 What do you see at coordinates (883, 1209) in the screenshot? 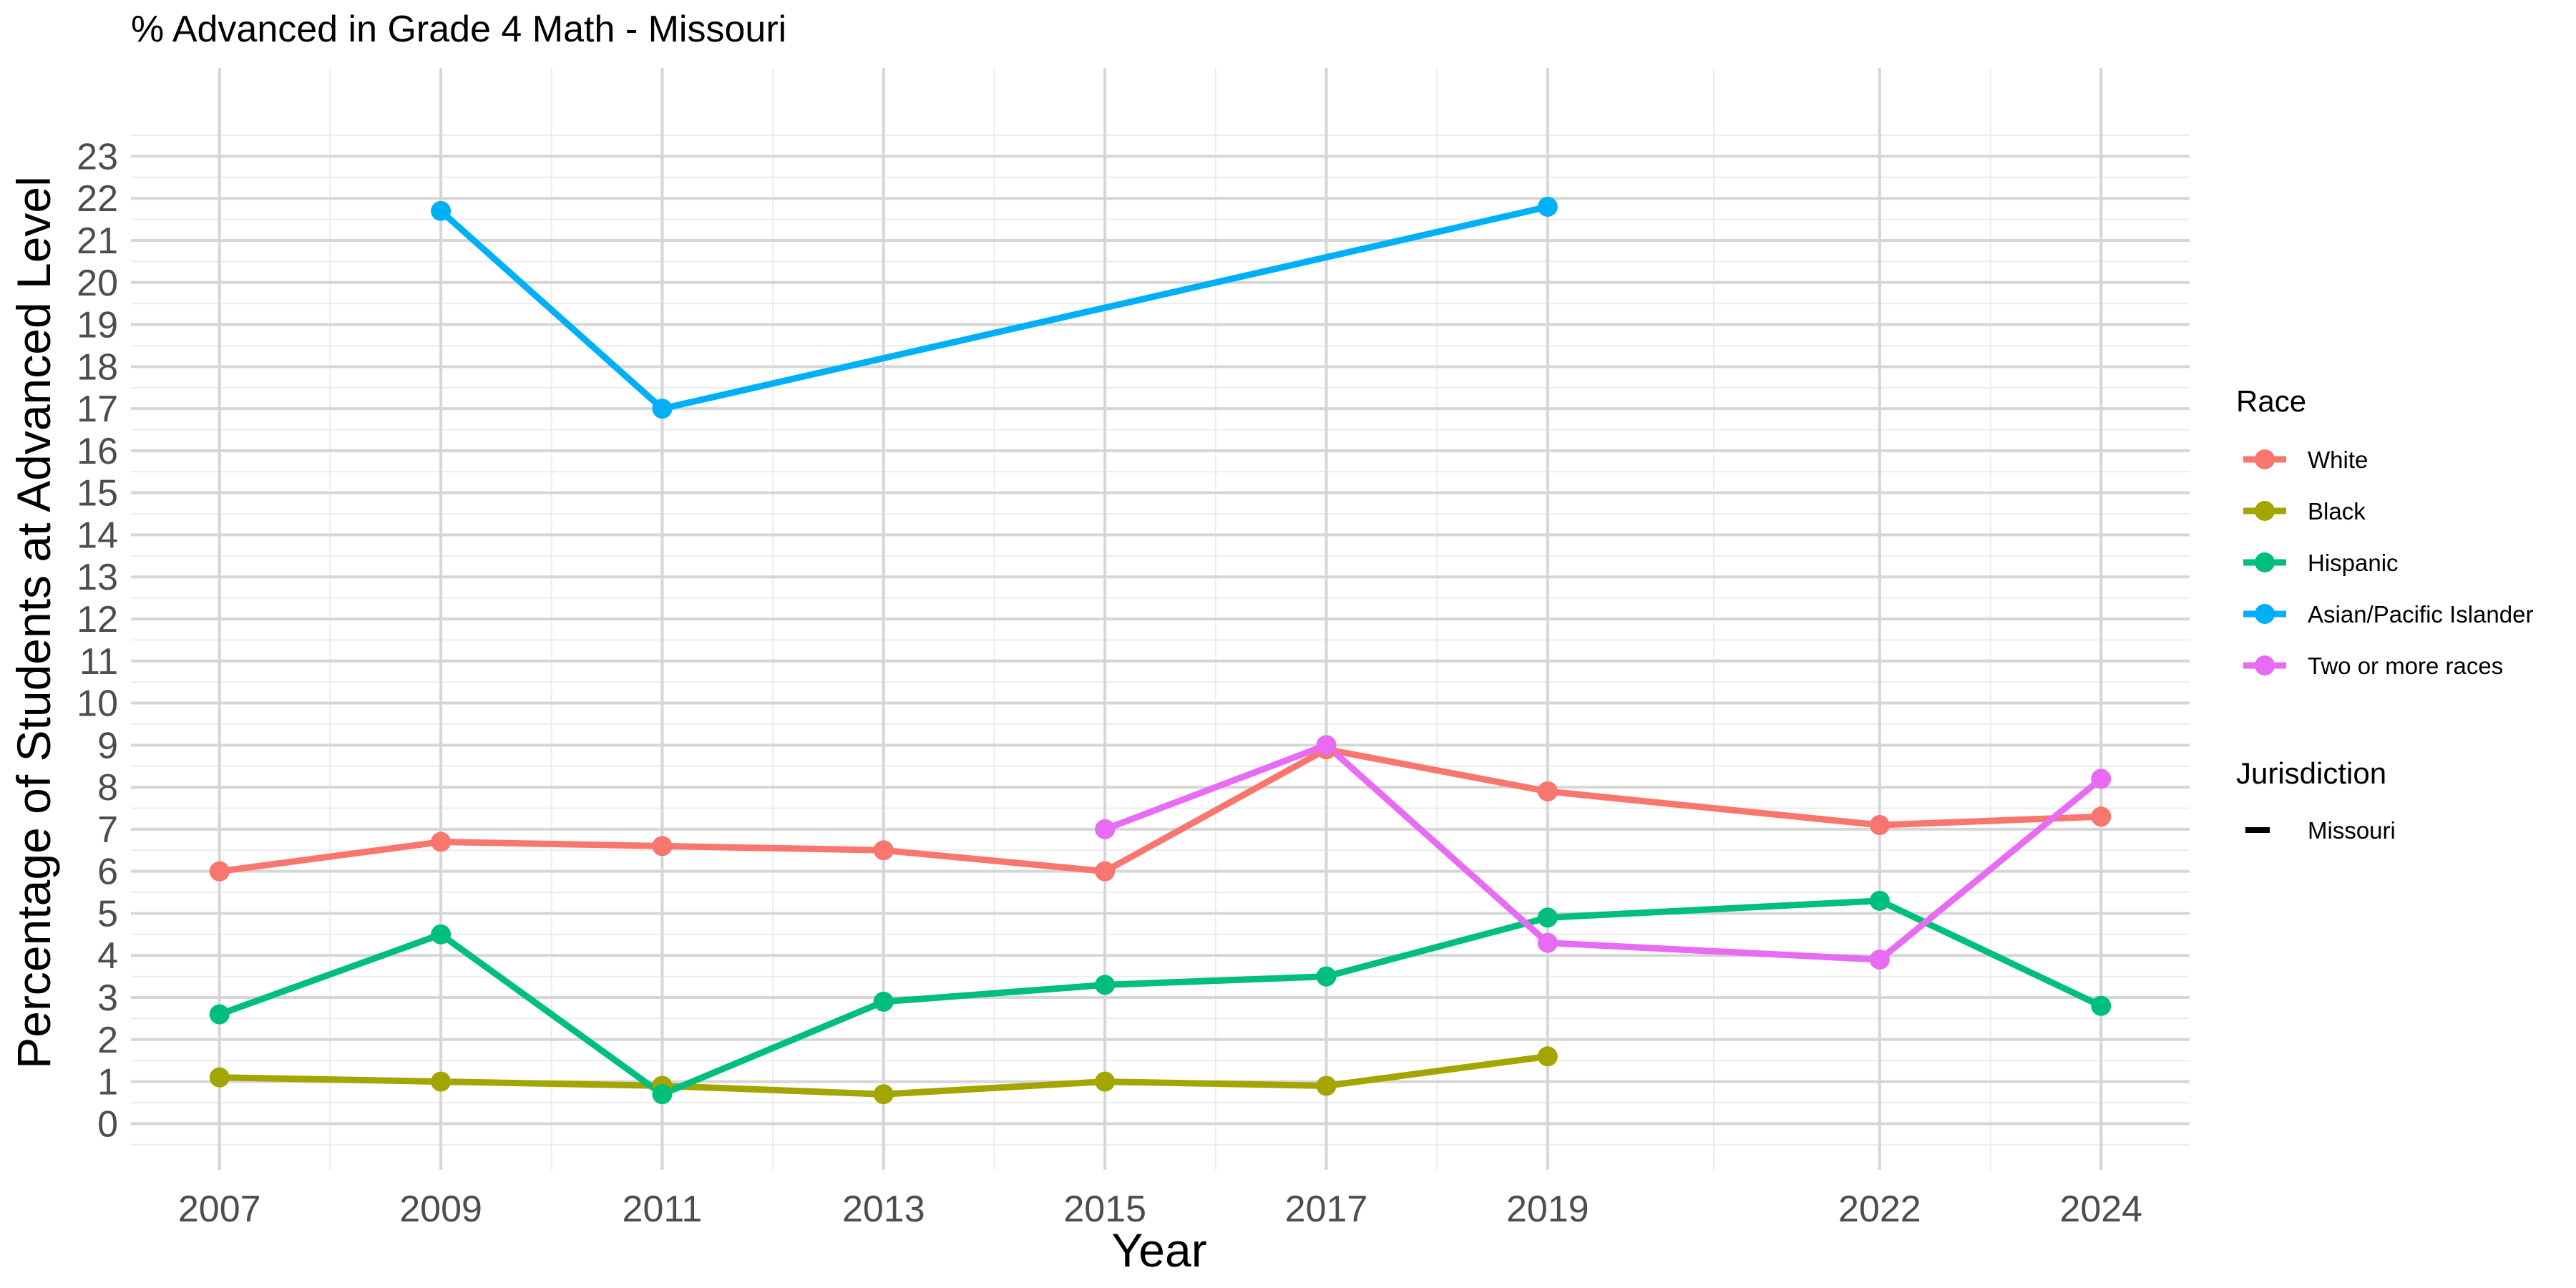
I see `x-tick-label: 2013` at bounding box center [883, 1209].